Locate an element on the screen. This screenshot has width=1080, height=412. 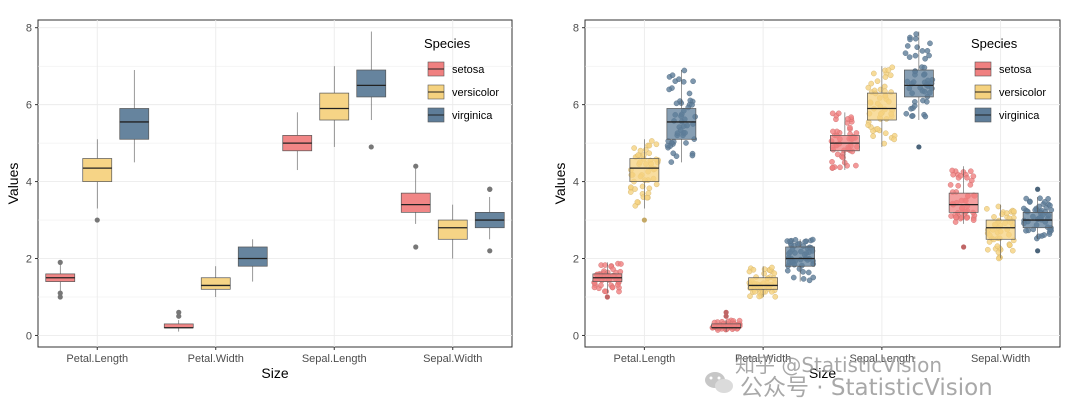
y-axis-label: Values is located at coordinates (13, 184).